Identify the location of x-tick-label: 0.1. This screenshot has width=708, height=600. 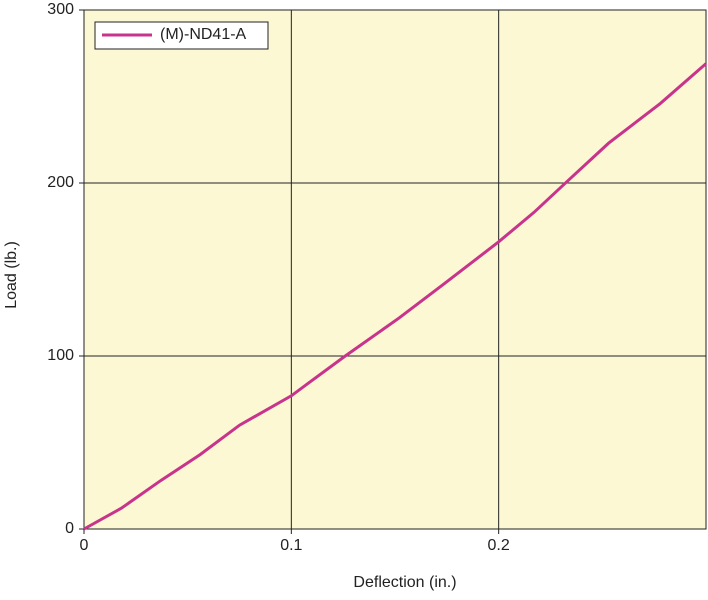
(291, 545).